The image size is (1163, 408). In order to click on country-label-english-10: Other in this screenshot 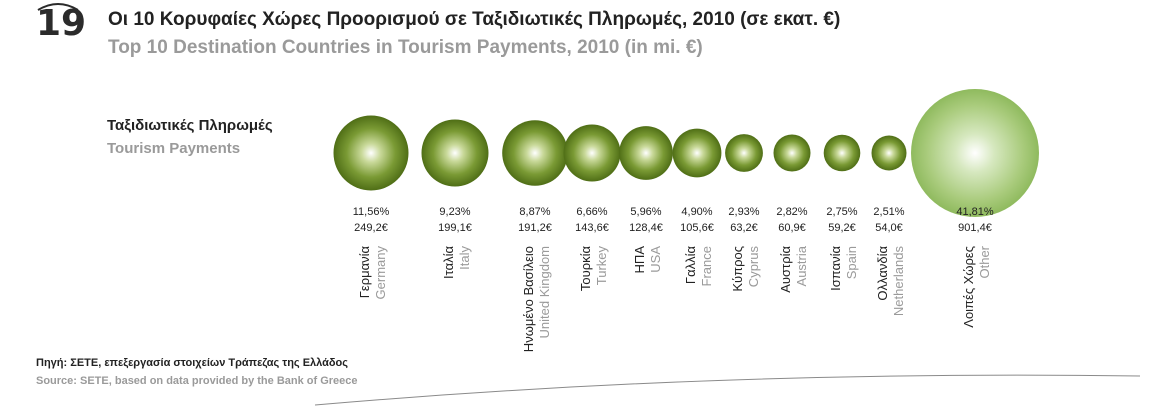, I will do `click(984, 261)`.